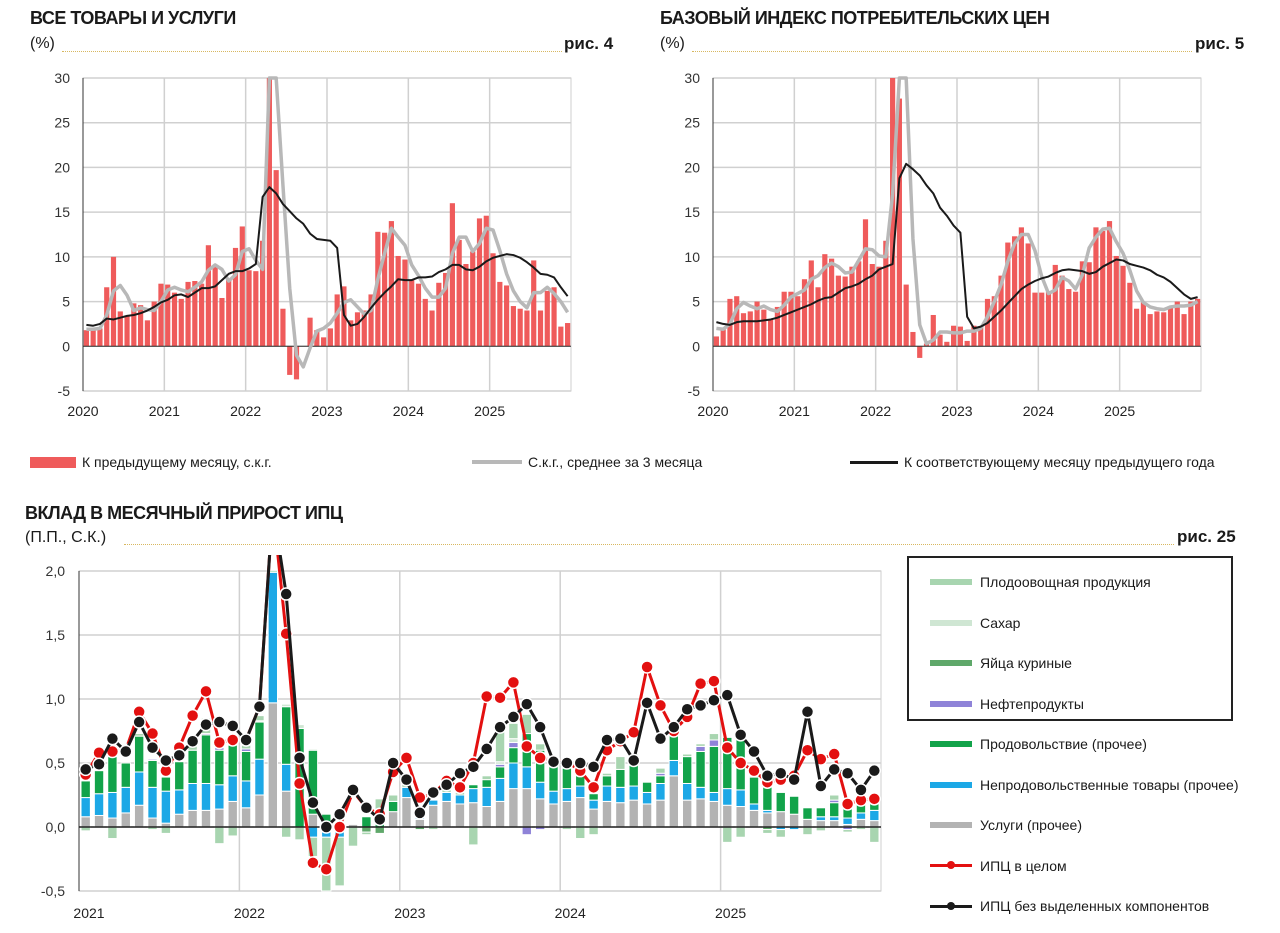  Describe the element at coordinates (570, 913) in the screenshot. I see `x-tick-label: 2024` at that location.